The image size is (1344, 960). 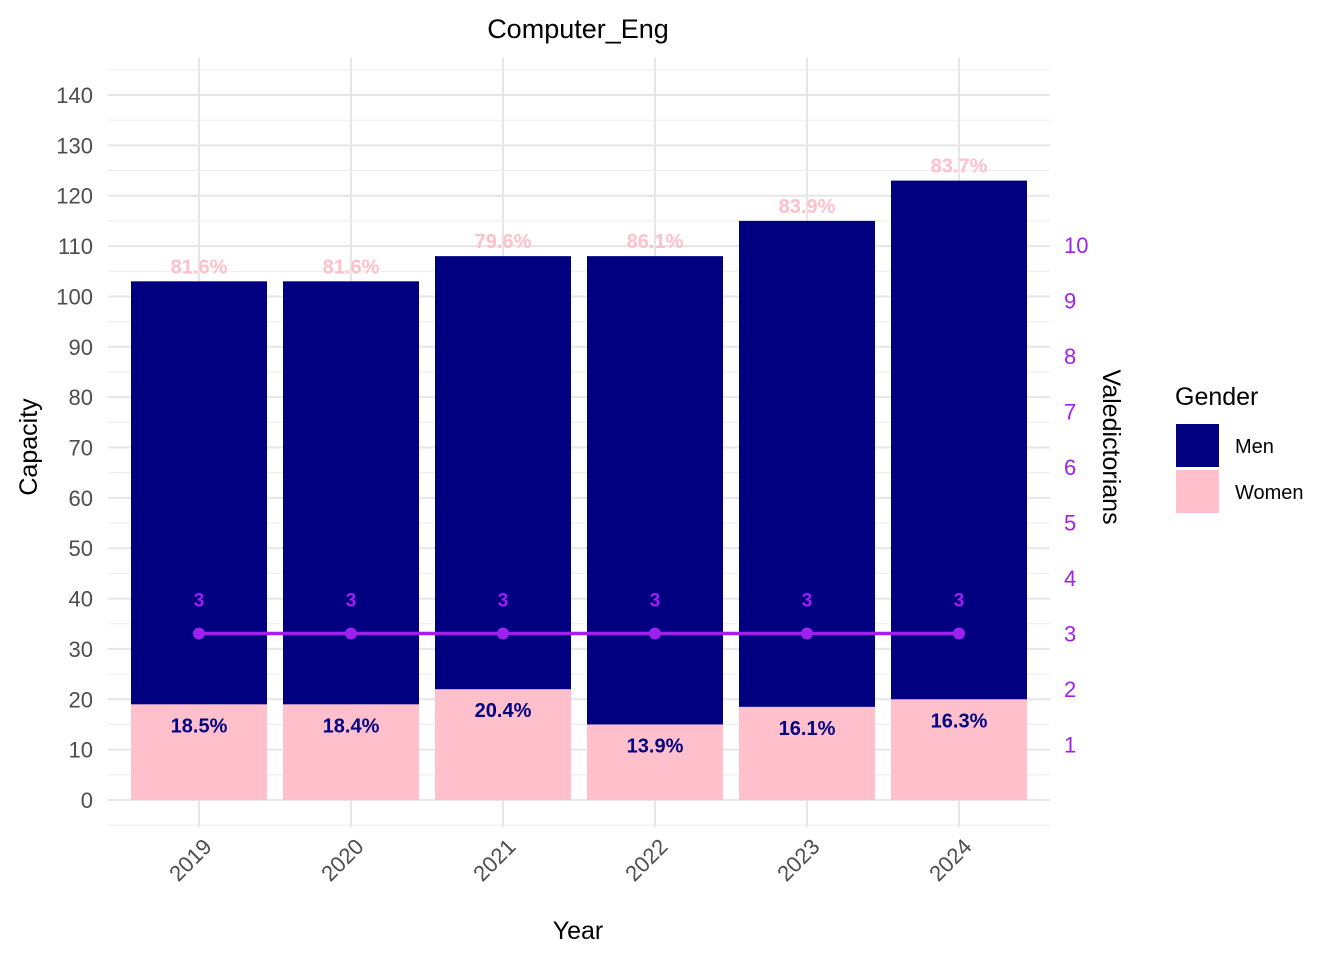 What do you see at coordinates (81, 750) in the screenshot?
I see `y-tick-label: 10` at bounding box center [81, 750].